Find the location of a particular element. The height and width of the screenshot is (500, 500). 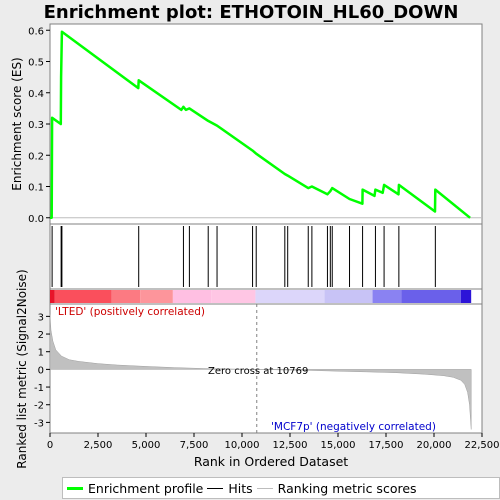

metric-y-tick-label: -1 is located at coordinates (39, 388).